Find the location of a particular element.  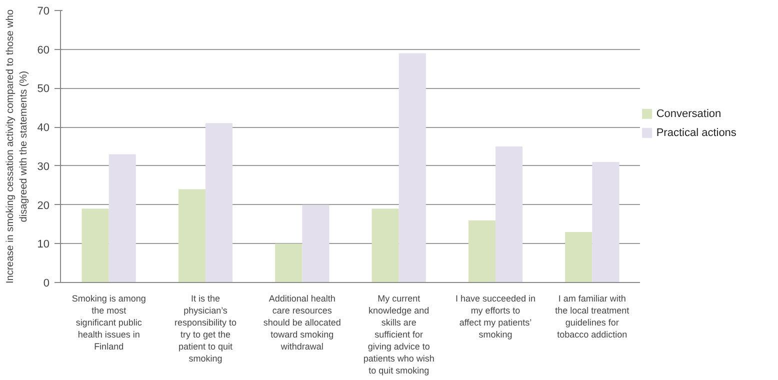

x-tick-label: Additional health care resources should be allocated toward smoking withdrawal is located at coordinates (302, 323).